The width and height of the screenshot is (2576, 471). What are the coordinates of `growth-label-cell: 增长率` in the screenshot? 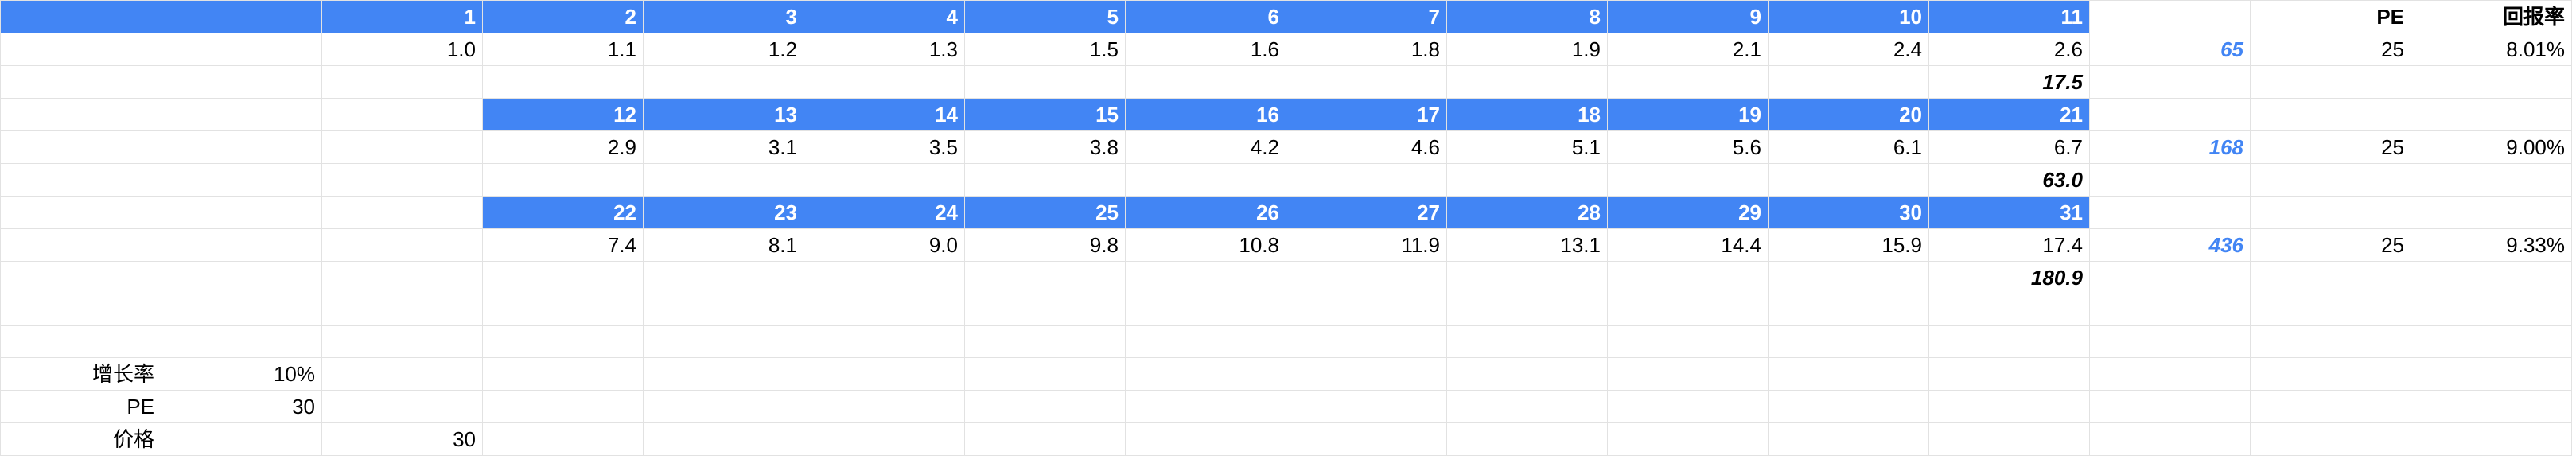 It's located at (81, 374).